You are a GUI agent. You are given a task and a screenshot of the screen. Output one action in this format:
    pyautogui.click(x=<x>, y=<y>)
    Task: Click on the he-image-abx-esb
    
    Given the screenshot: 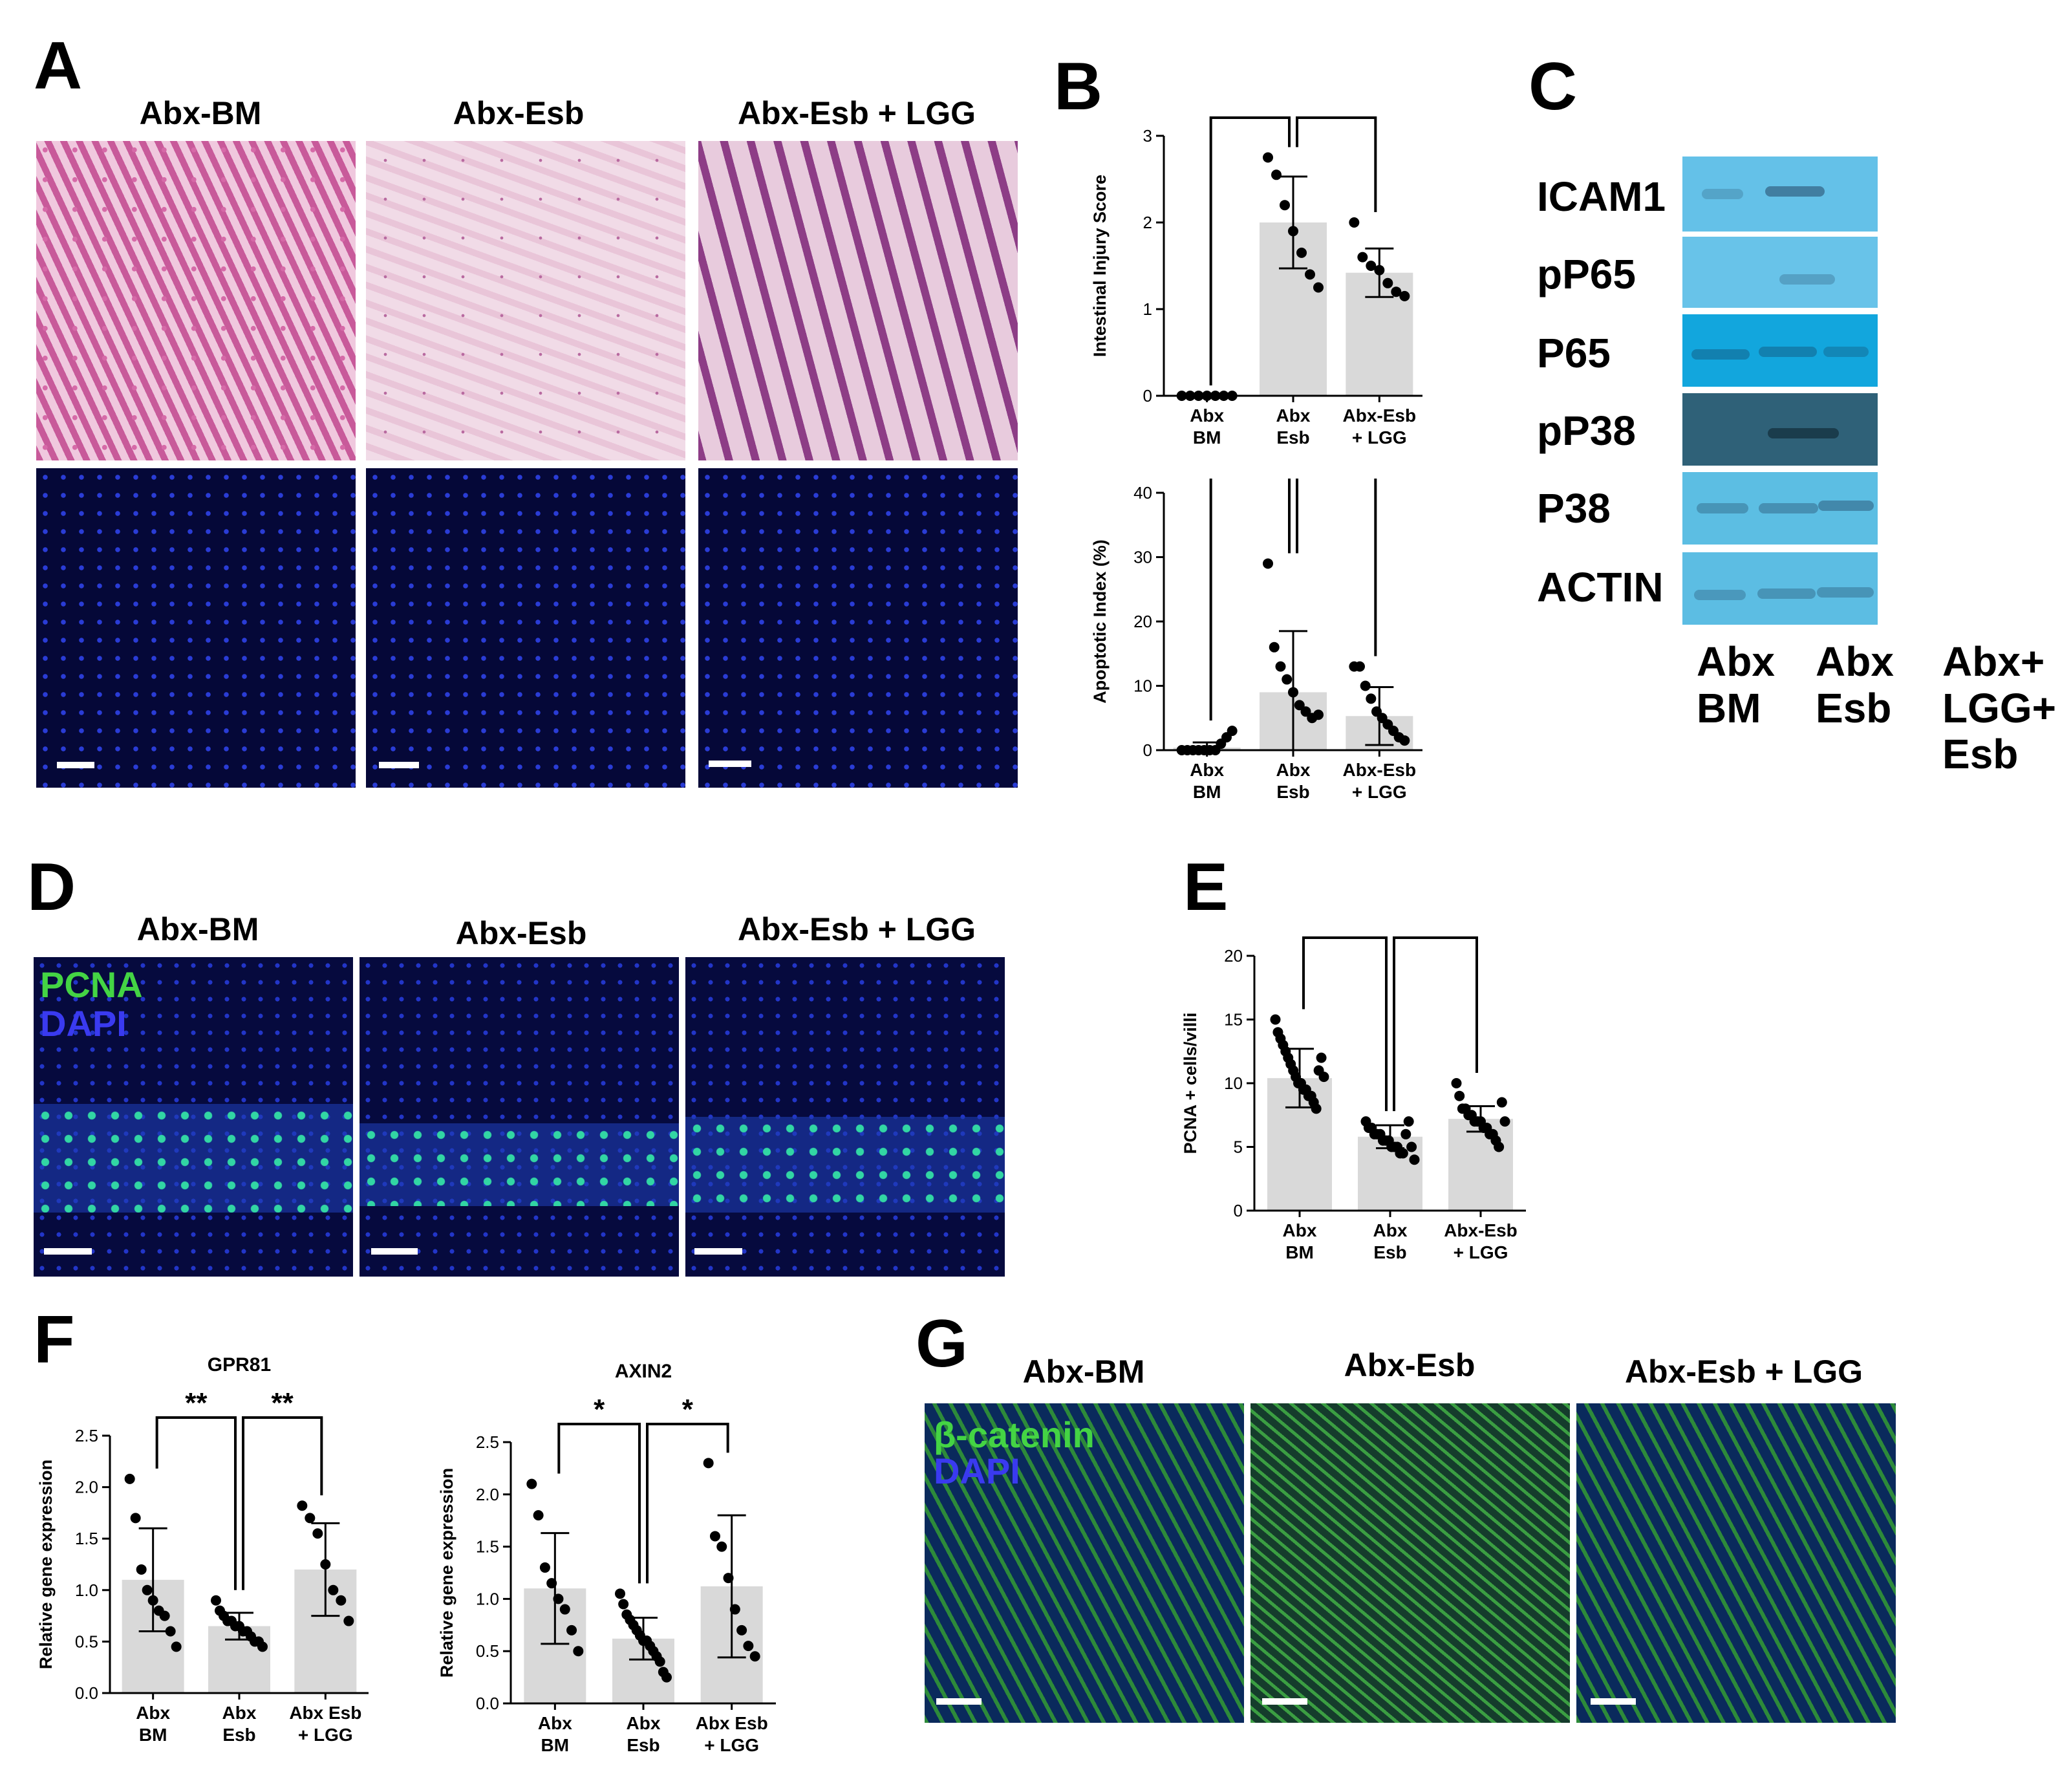 What is the action you would take?
    pyautogui.click(x=526, y=300)
    